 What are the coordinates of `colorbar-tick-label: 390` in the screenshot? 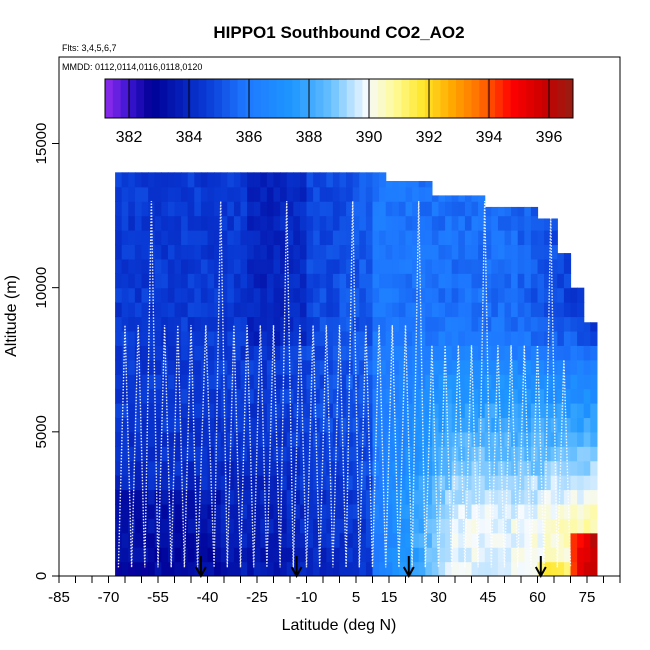 It's located at (369, 137).